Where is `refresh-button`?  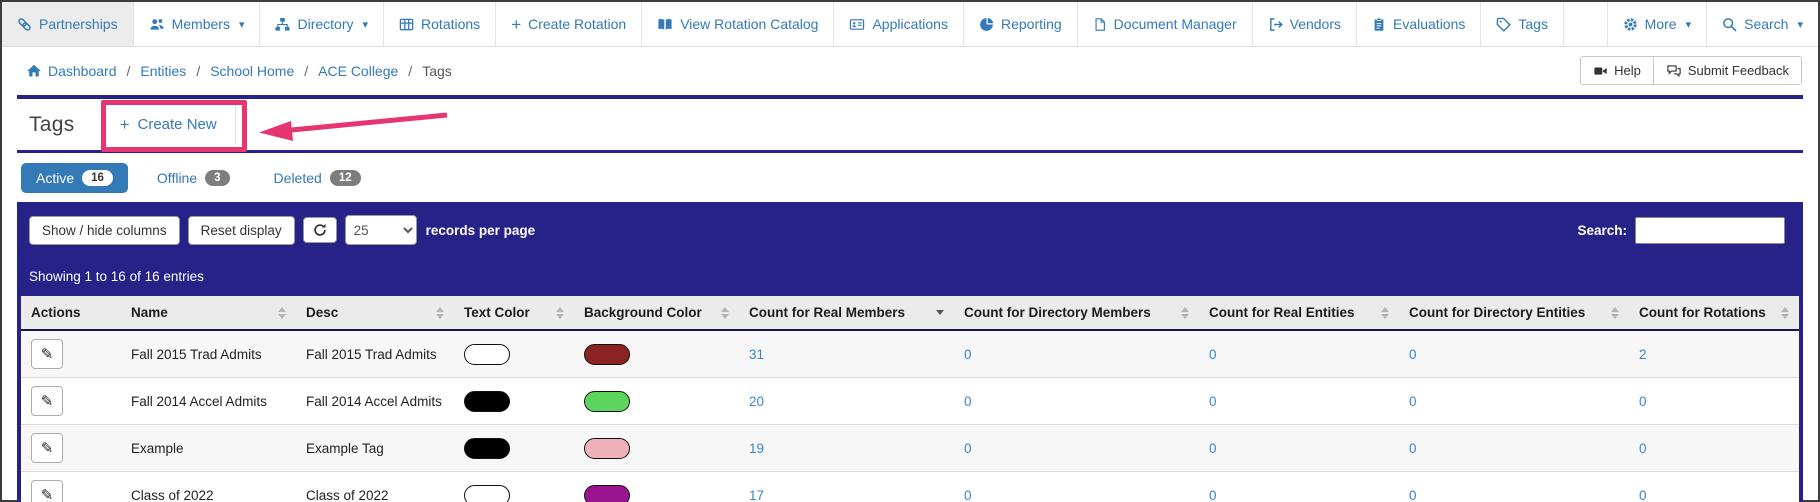 refresh-button is located at coordinates (319, 230).